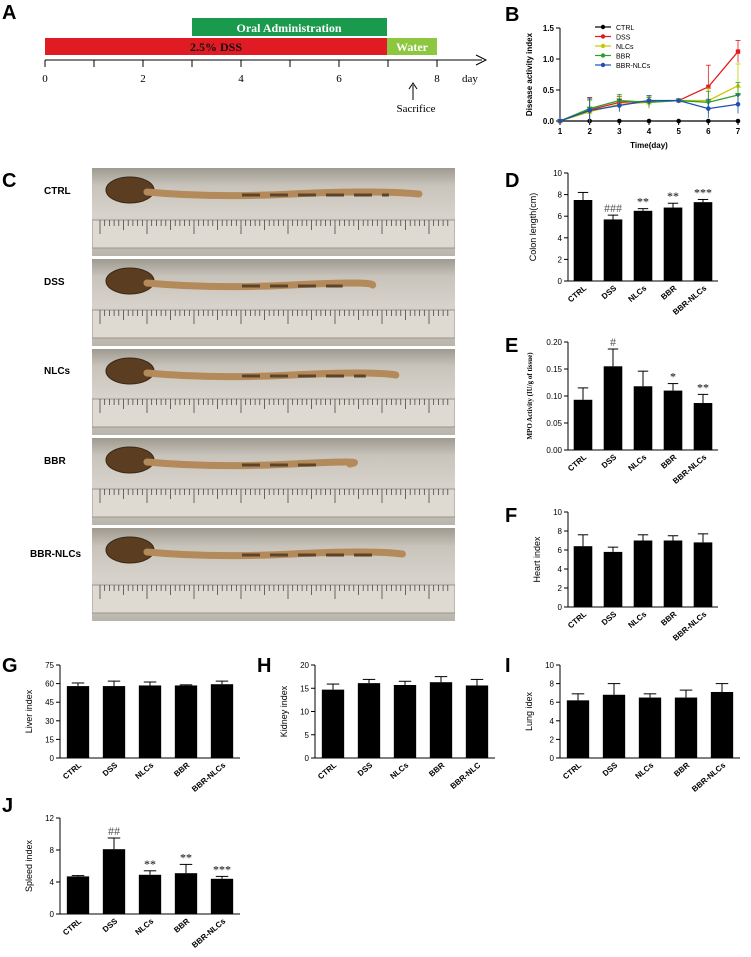 The height and width of the screenshot is (957, 751). I want to click on y-axis-label: Spleed index, so click(29, 865).